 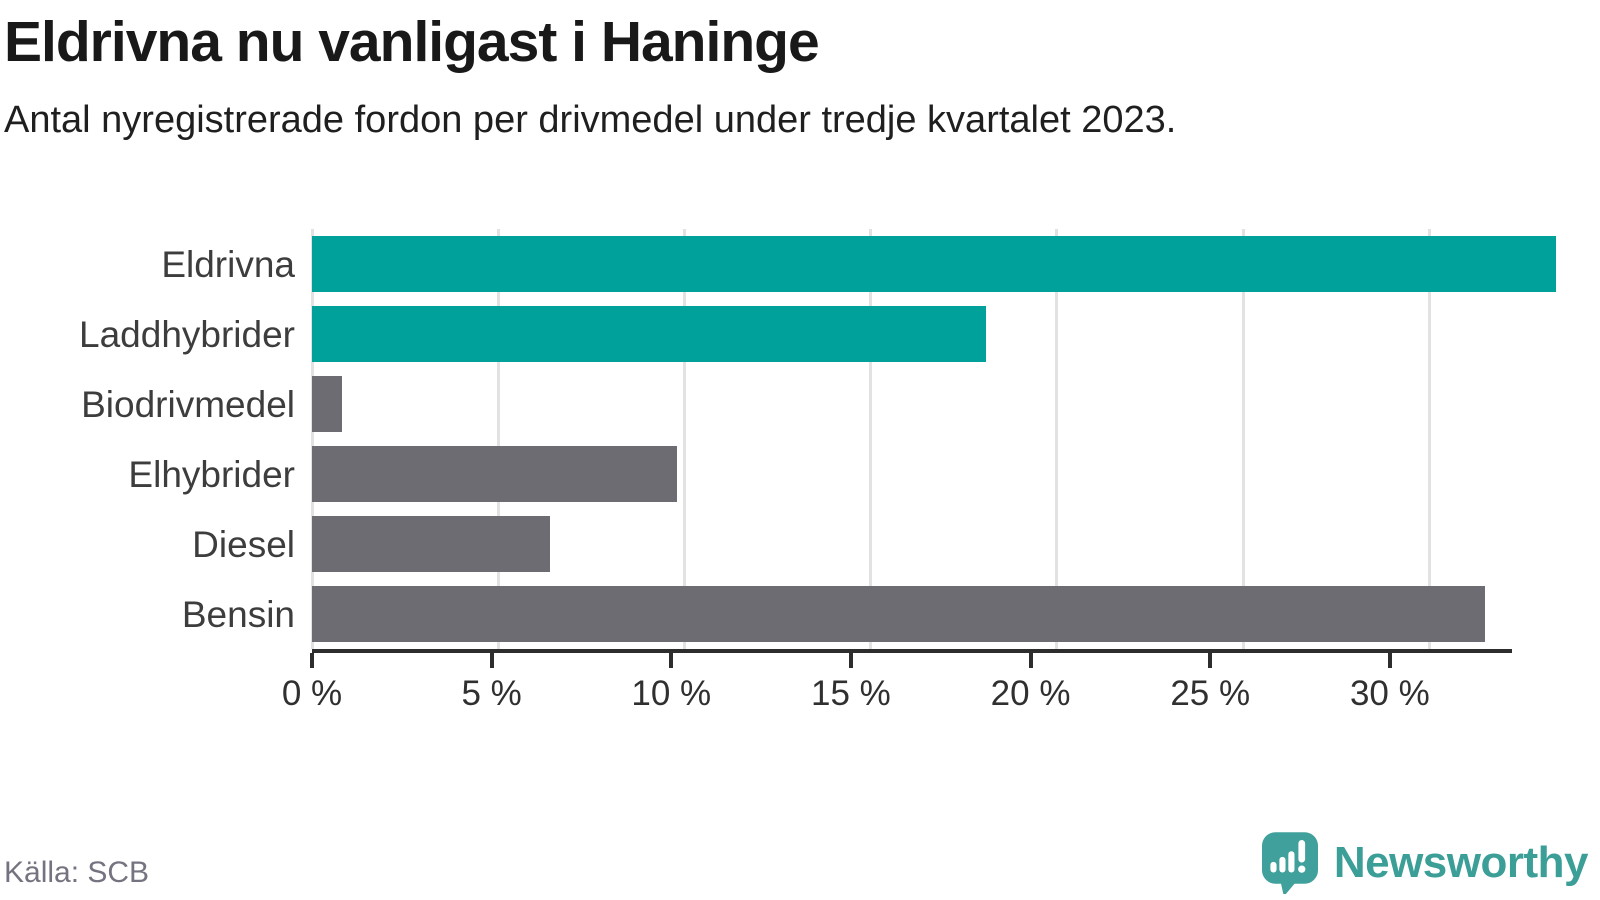 I want to click on bar-eldrivna, so click(x=934, y=264).